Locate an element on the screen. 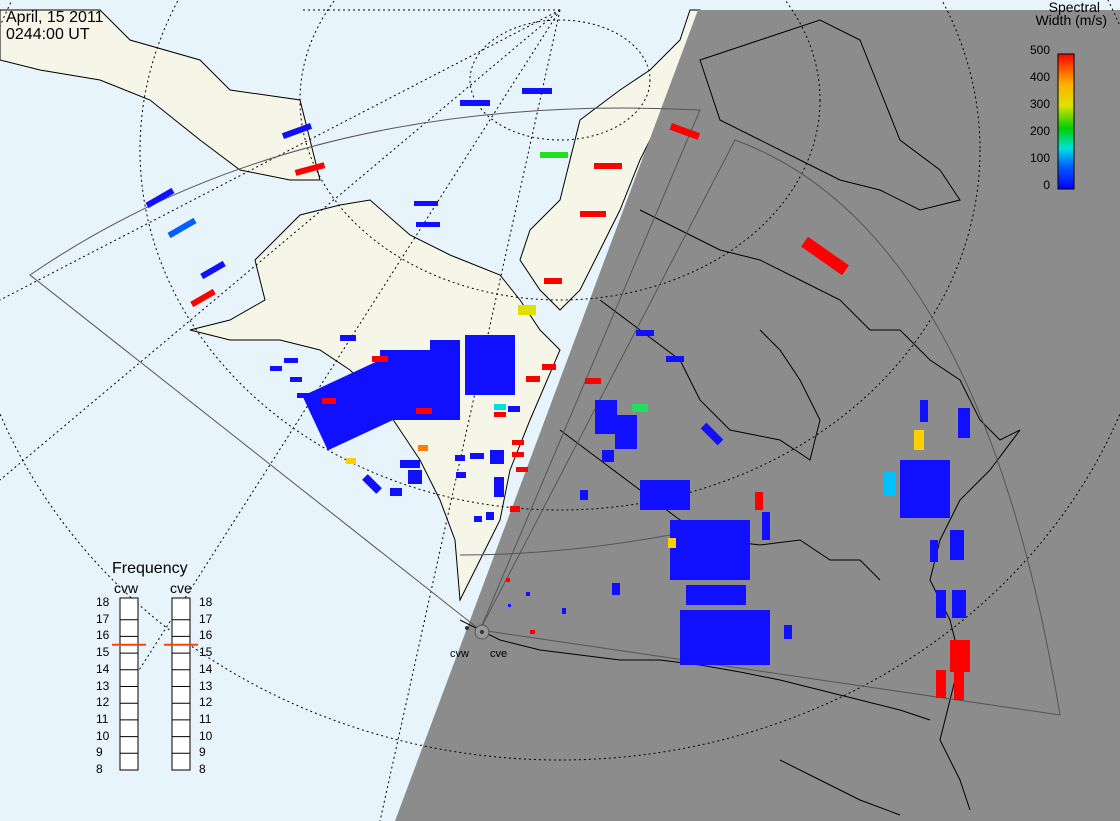  cve-label: cve is located at coordinates (181, 588).